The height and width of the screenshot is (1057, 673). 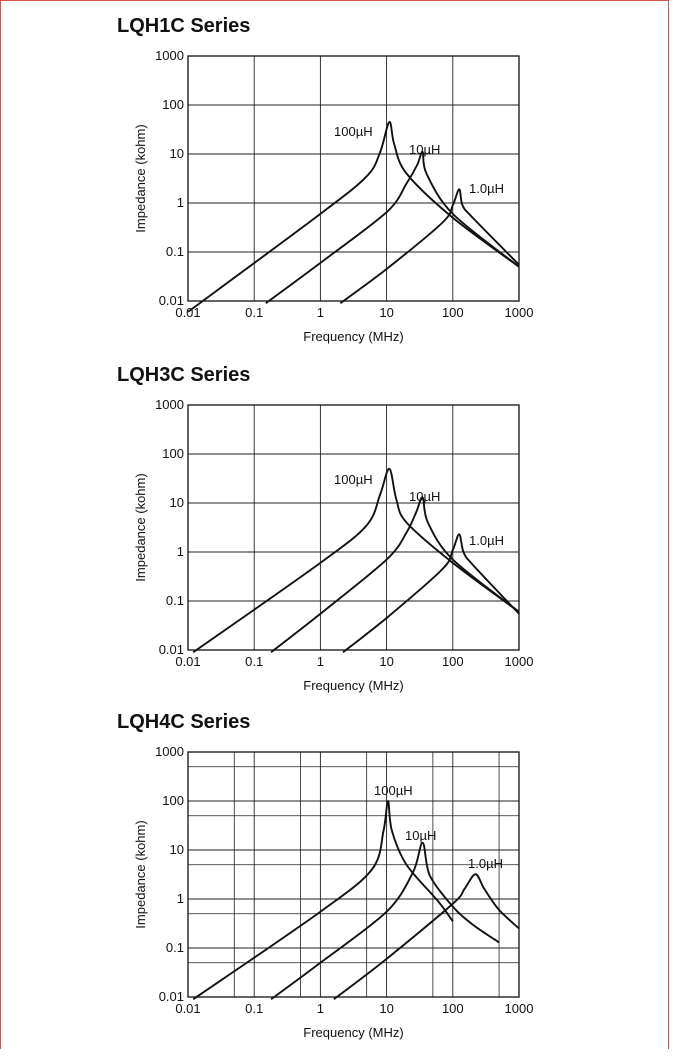 I want to click on chart-title: LQH1C Series, so click(x=184, y=26).